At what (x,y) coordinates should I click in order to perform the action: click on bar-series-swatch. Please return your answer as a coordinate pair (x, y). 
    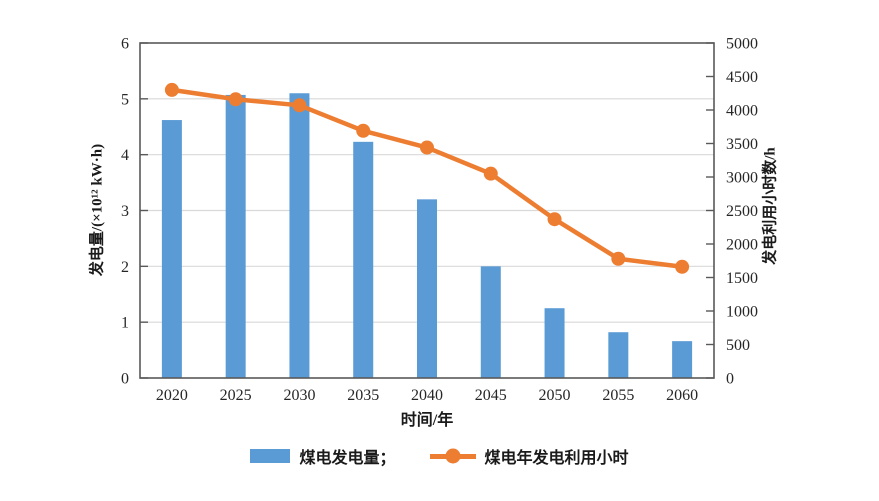
    Looking at the image, I should click on (270, 456).